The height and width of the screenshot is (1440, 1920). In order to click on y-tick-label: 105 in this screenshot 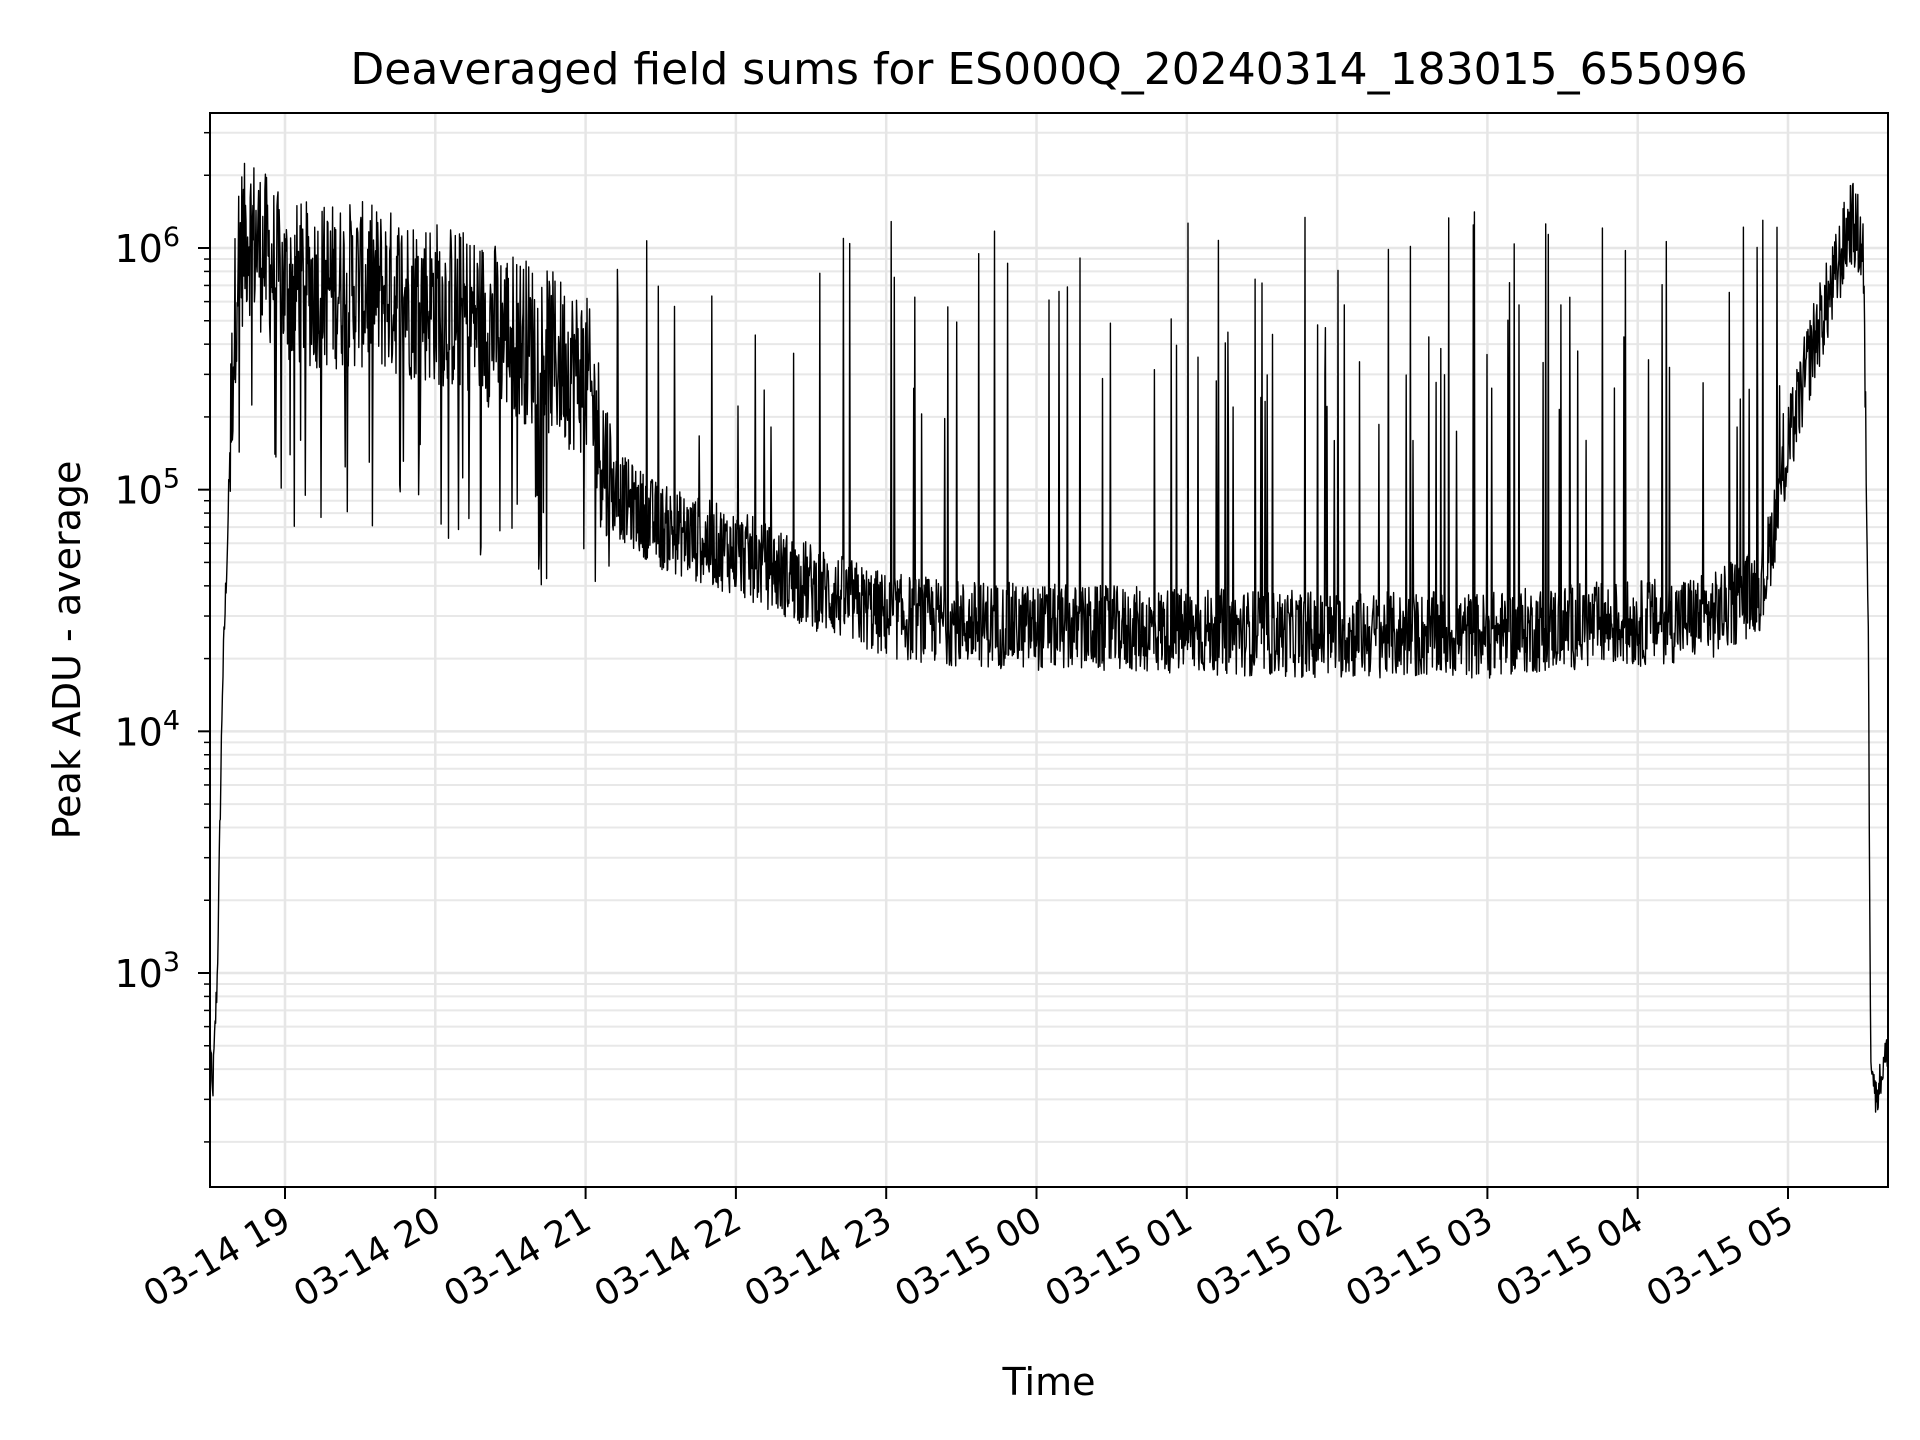, I will do `click(147, 488)`.